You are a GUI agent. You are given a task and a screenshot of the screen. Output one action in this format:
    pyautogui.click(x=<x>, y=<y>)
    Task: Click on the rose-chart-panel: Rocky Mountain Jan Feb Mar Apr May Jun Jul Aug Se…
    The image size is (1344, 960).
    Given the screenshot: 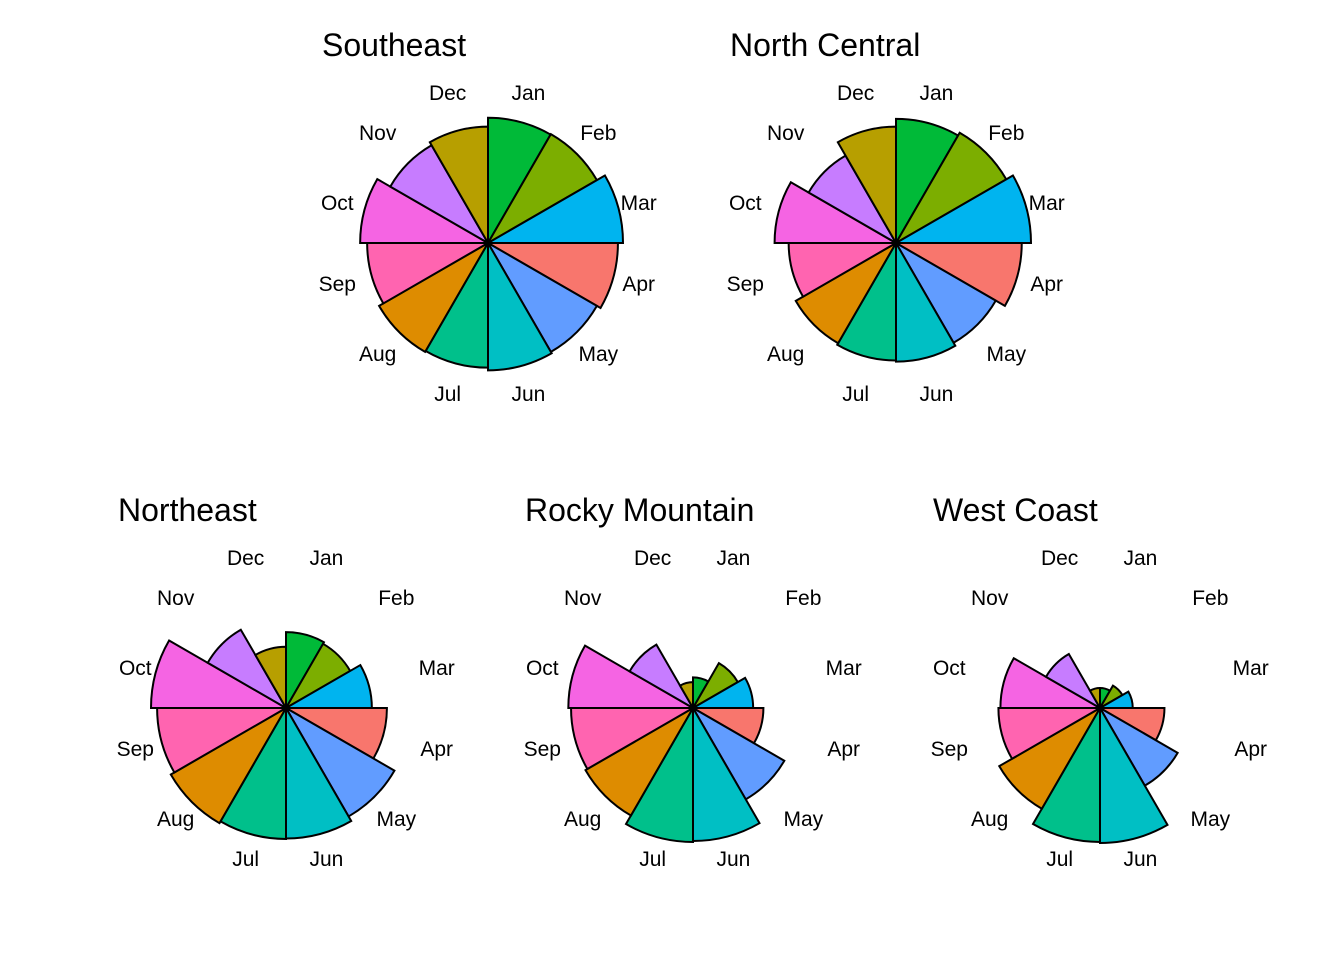 What is the action you would take?
    pyautogui.click(x=693, y=681)
    